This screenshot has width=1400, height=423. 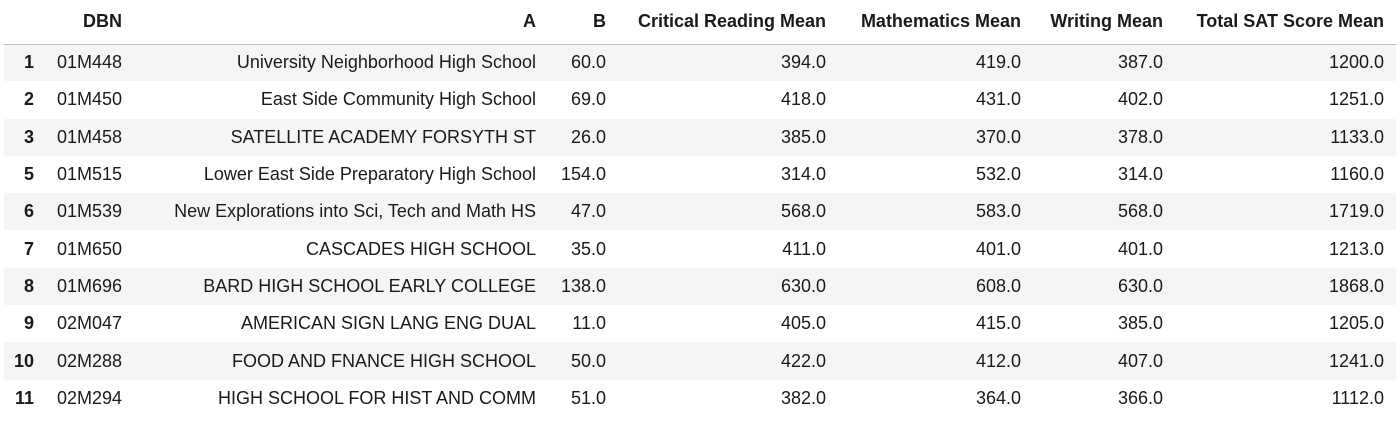 I want to click on cell-writing-mean: 568.0, so click(x=1104, y=212).